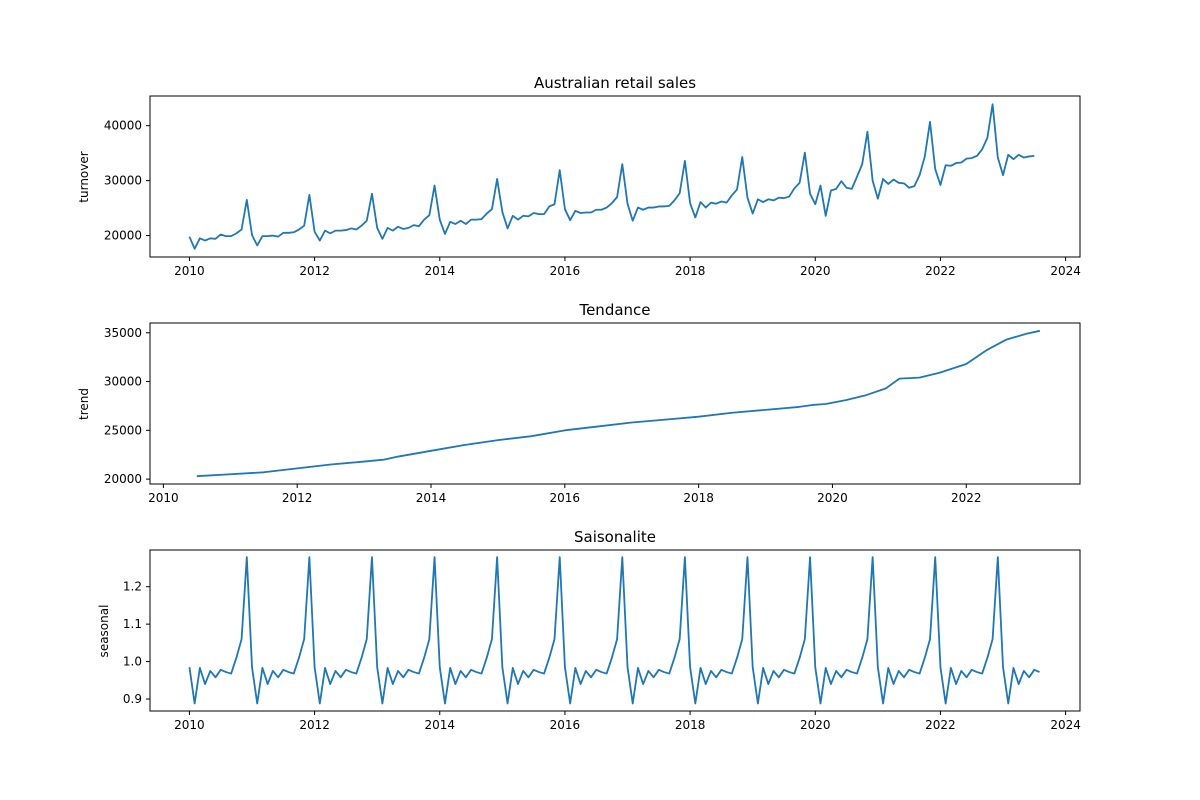  I want to click on panel-seasonal-yticks: 0.9 1.0 1.1 1.2, so click(136, 643).